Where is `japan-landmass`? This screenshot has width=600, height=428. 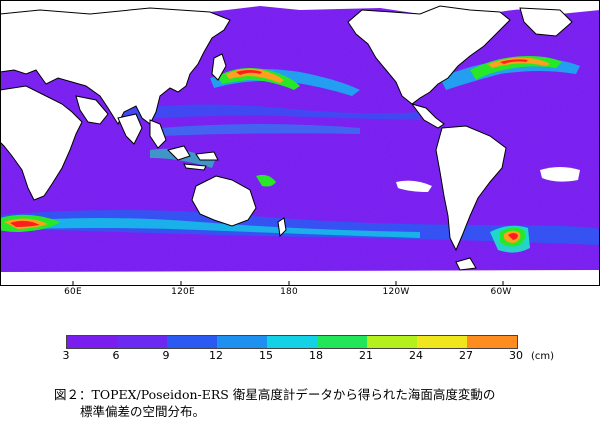 japan-landmass is located at coordinates (219, 67).